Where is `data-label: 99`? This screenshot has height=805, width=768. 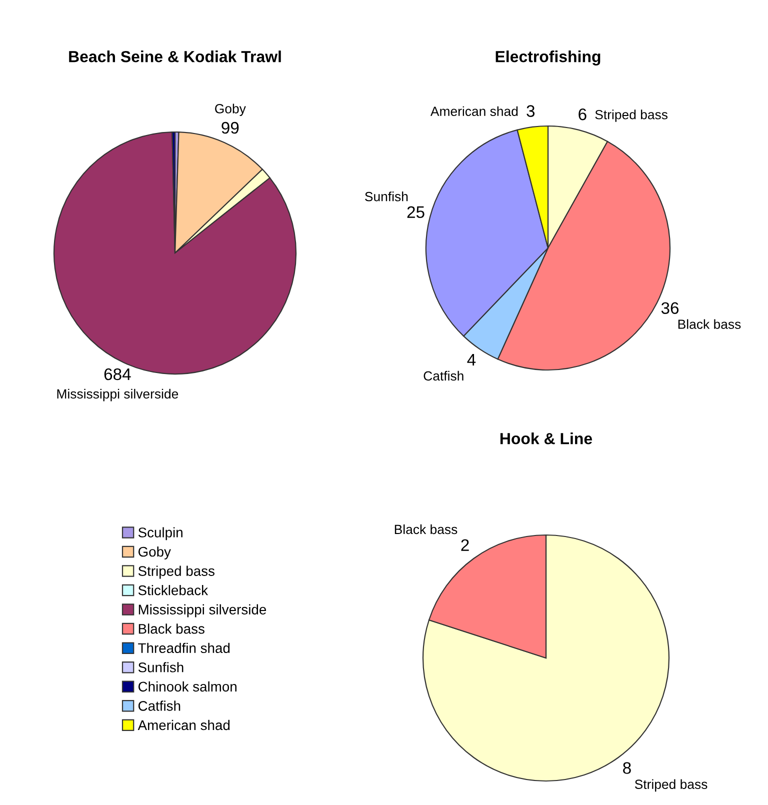
data-label: 99 is located at coordinates (230, 128).